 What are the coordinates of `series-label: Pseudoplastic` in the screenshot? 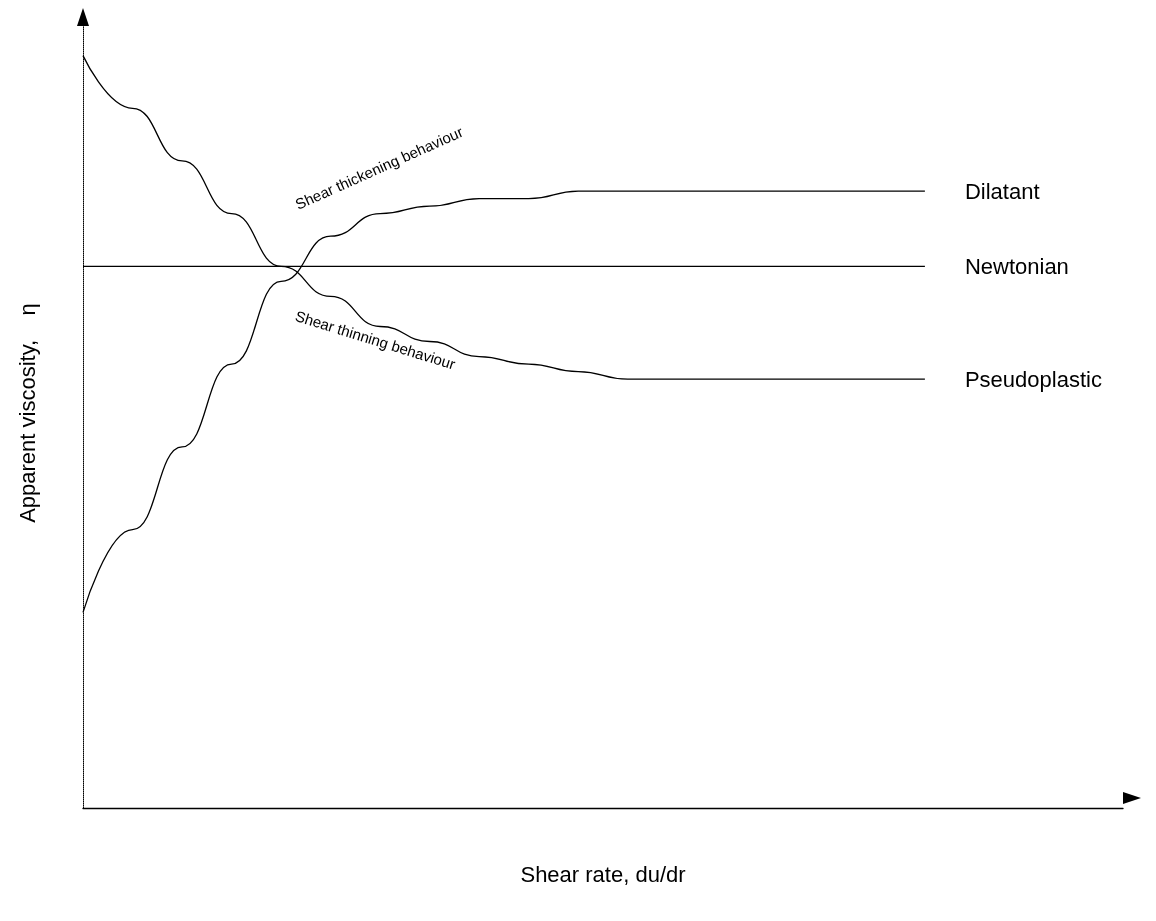 It's located at (1033, 379).